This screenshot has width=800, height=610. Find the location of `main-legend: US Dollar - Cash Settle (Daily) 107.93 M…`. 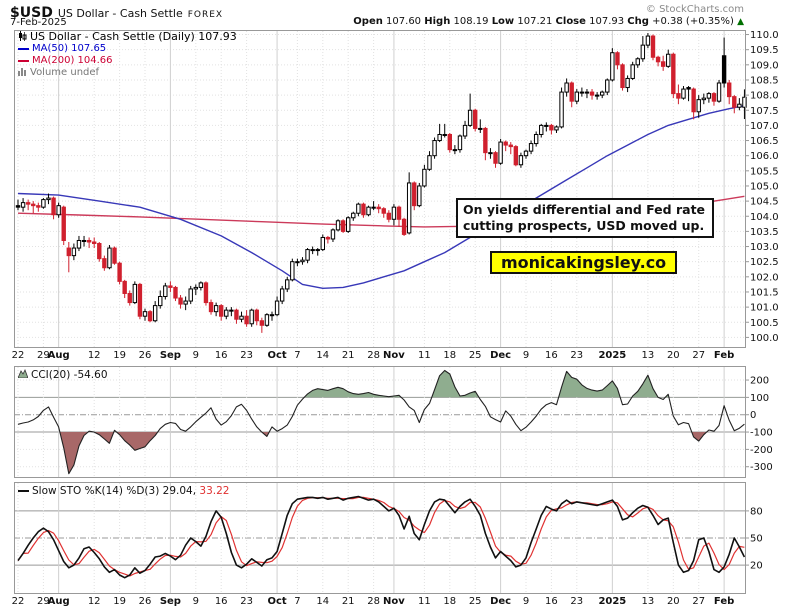

main-legend: US Dollar - Cash Settle (Daily) 107.93 M… is located at coordinates (127, 54).